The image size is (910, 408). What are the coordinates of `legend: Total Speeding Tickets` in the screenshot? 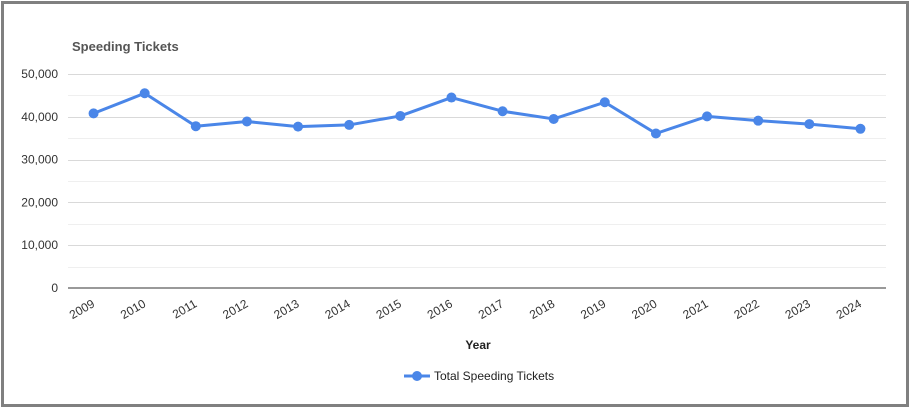 It's located at (479, 376).